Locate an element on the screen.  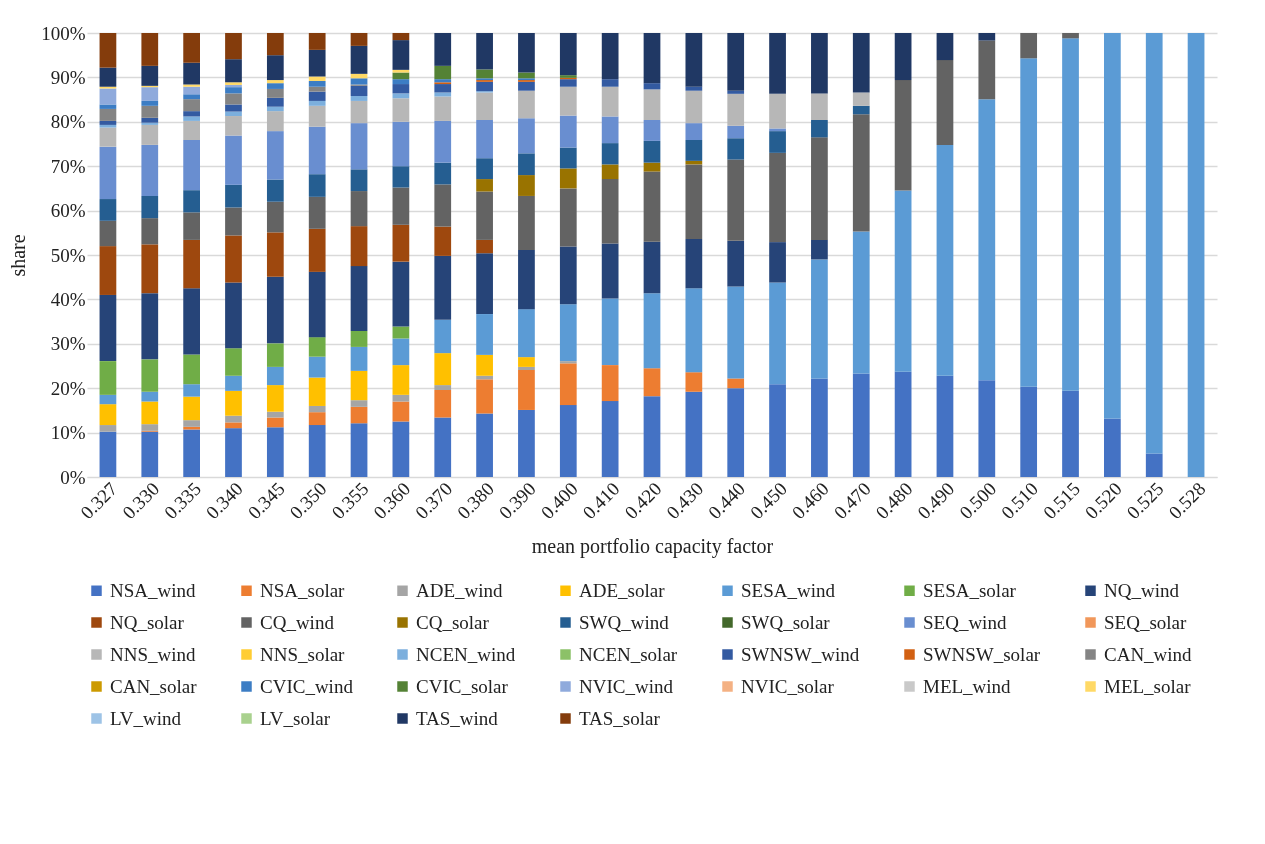
legend-label: CQ_solar is located at coordinates (453, 622).